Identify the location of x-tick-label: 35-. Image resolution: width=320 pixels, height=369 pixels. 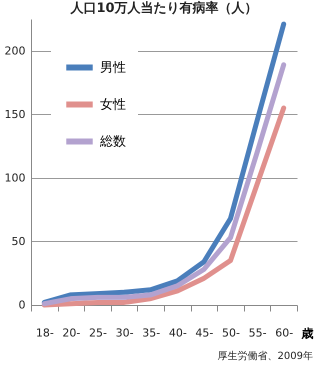
(151, 333).